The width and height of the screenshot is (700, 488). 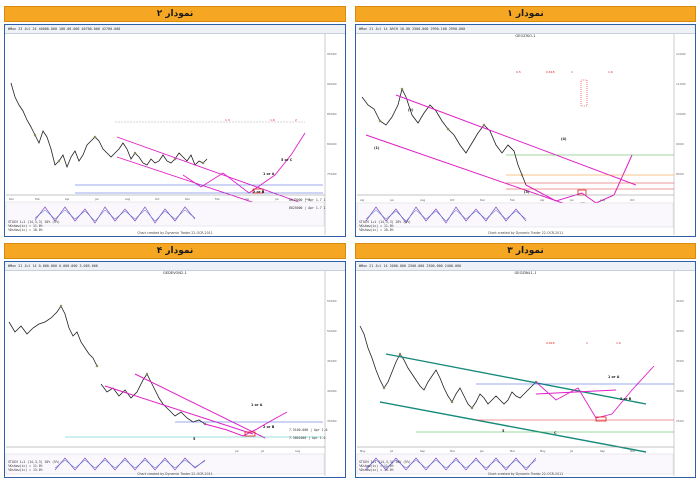 I want to click on svg-text: 12000, so click(x=681, y=54).